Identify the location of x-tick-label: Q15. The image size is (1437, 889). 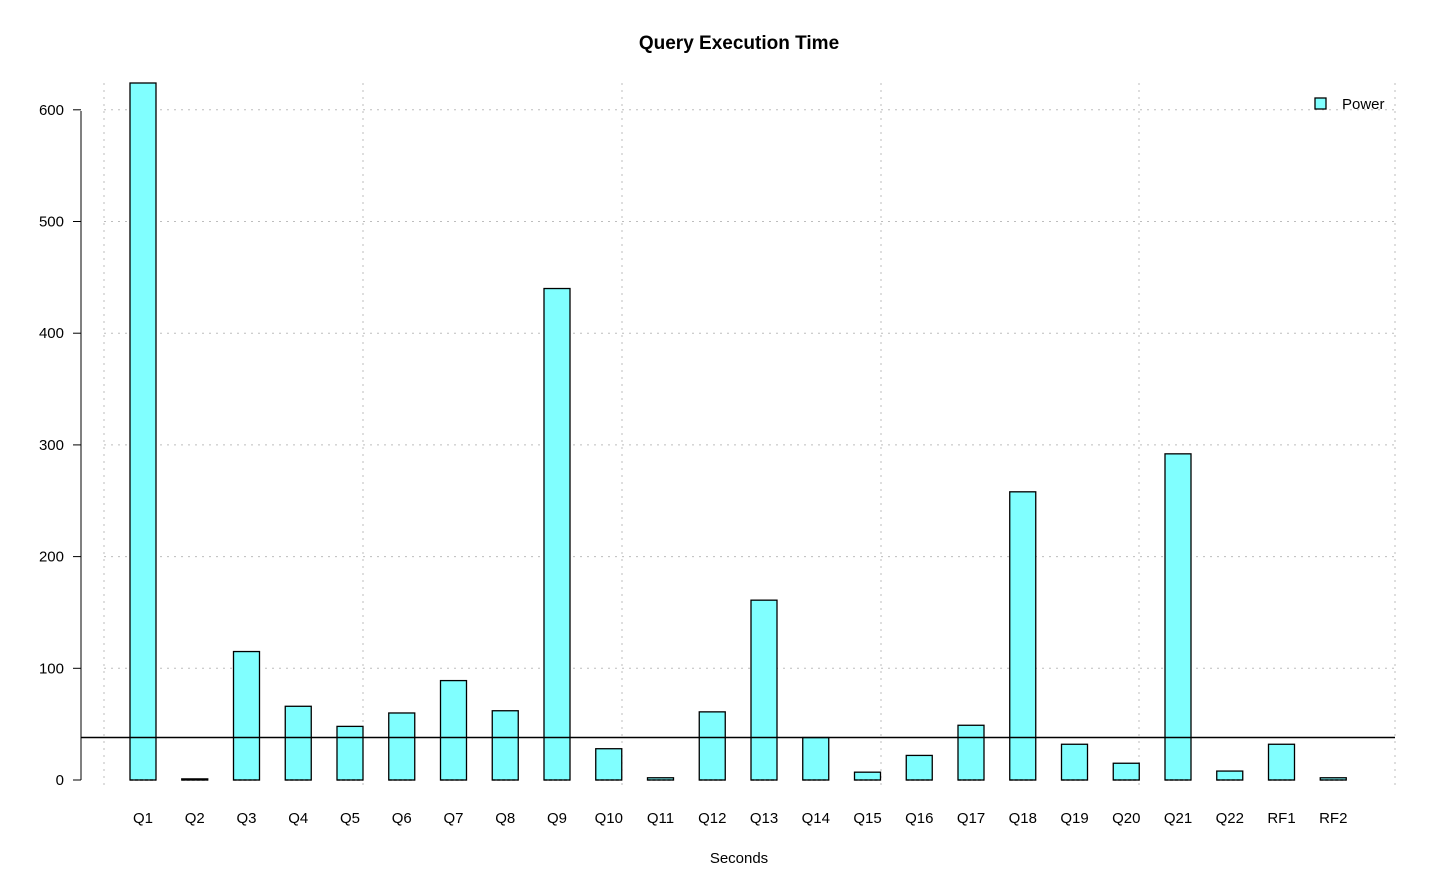
(867, 818).